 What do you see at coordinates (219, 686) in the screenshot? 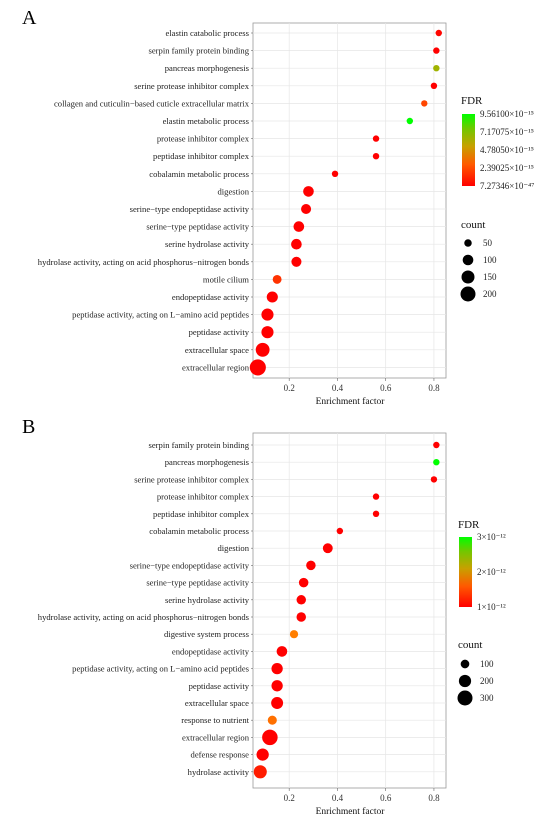
I see `category-label: peptidase activity` at bounding box center [219, 686].